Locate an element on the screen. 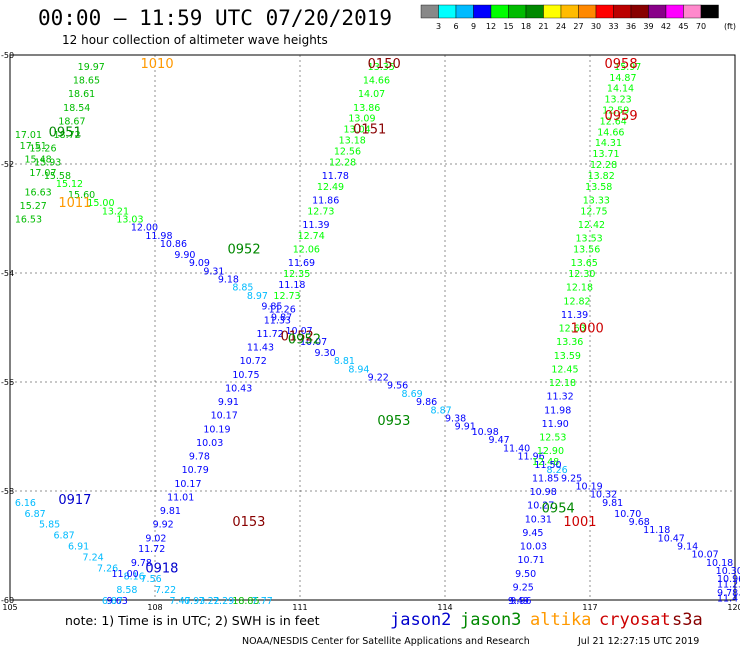 The height and width of the screenshot is (650, 740). swh-value: 12.56 is located at coordinates (347, 151).